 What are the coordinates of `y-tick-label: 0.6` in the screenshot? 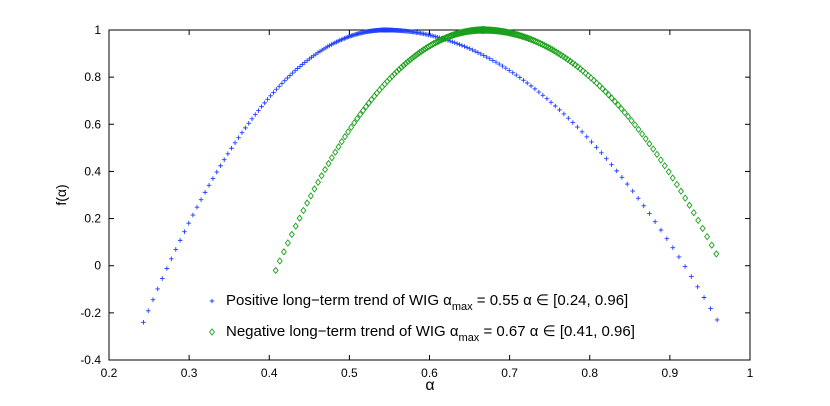 It's located at (92, 124).